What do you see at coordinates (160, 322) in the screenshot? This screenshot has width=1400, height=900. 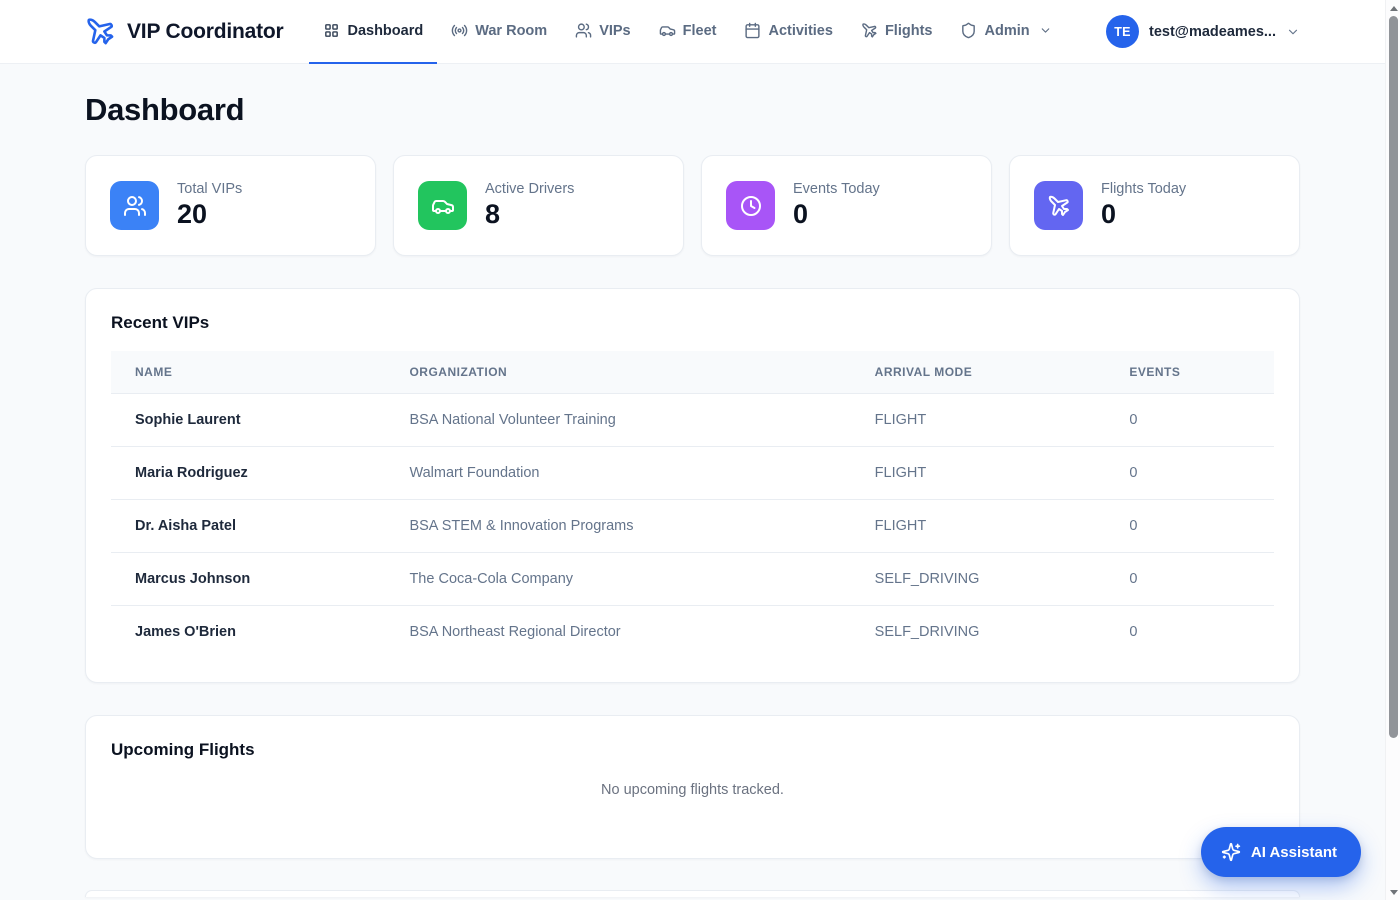 I see `recent-vips-title: Recent VIPs` at bounding box center [160, 322].